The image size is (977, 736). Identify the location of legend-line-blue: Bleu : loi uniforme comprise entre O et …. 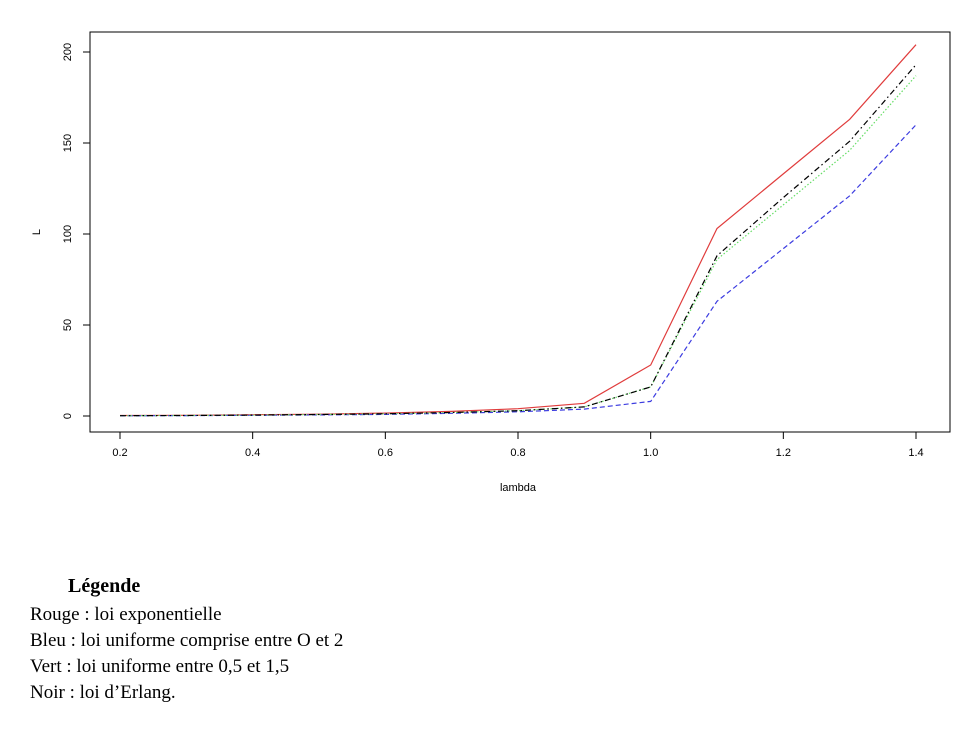
(187, 640).